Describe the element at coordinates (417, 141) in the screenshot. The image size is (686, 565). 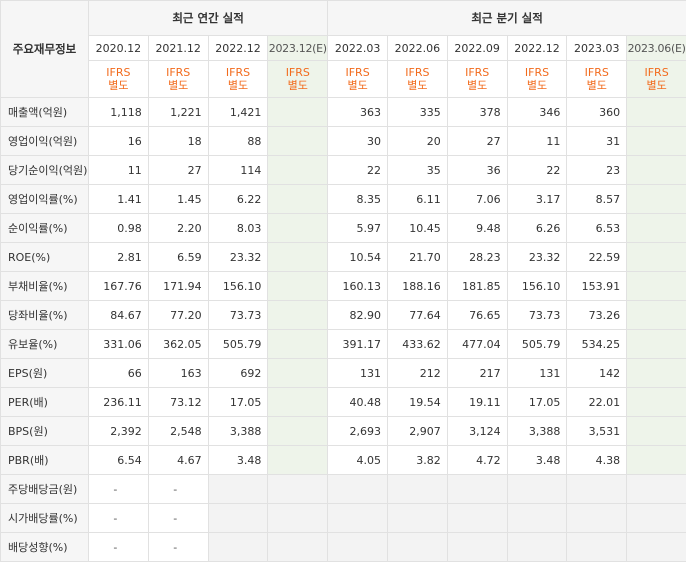
I see `value-cell: 20` at that location.